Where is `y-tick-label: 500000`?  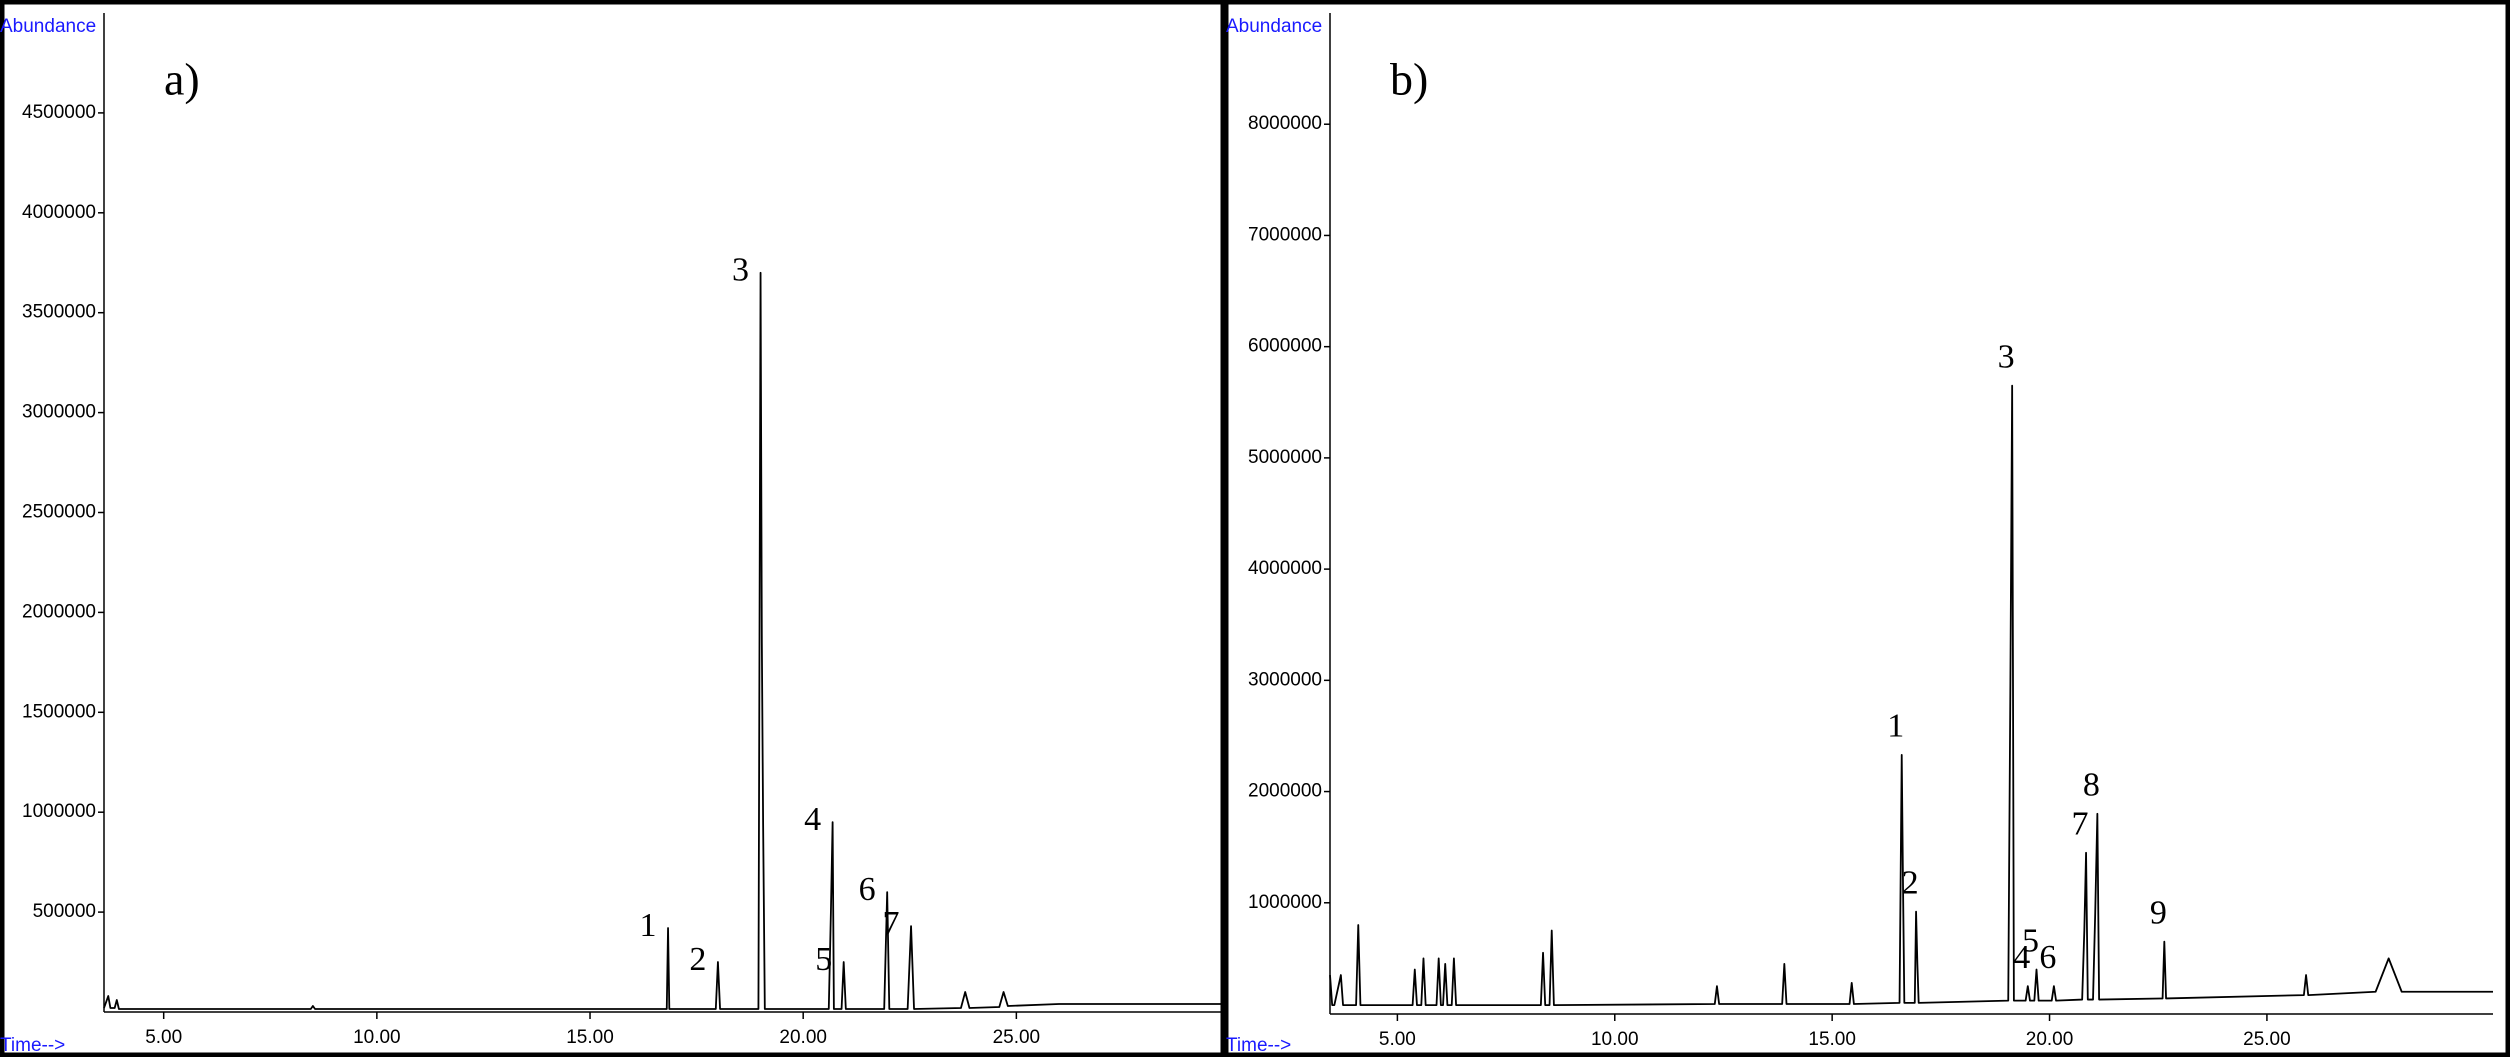
y-tick-label: 500000 is located at coordinates (64, 911).